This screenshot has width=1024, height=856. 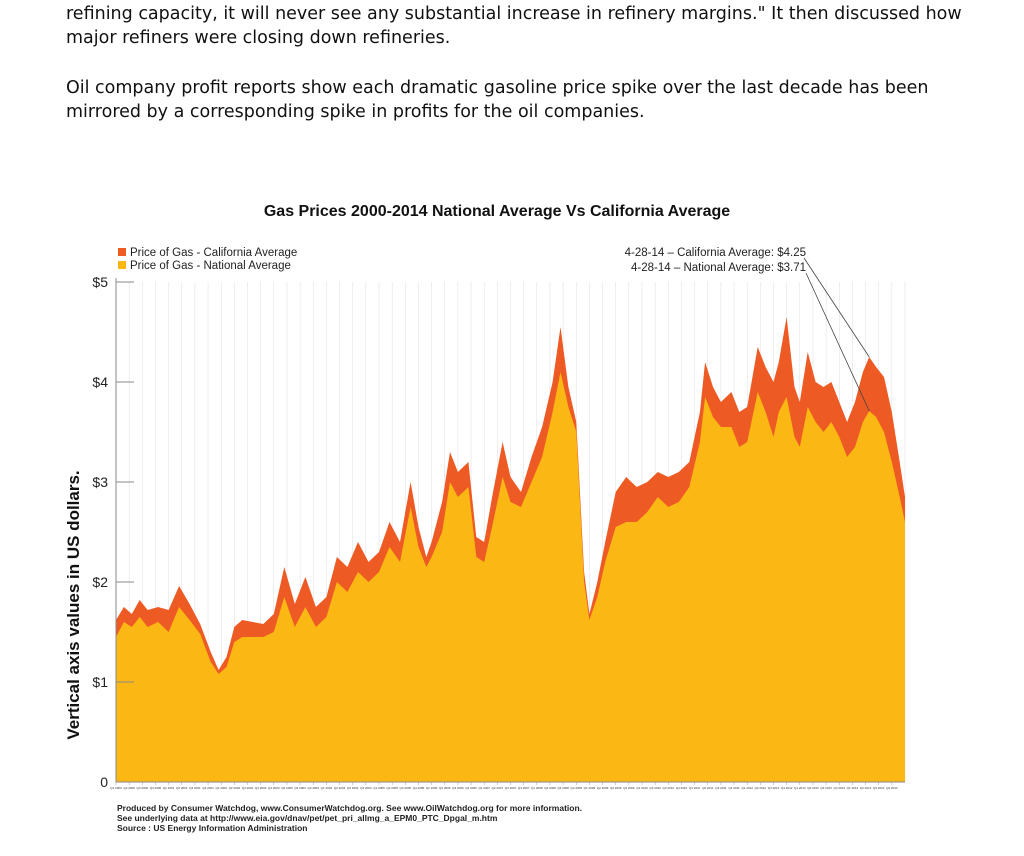 What do you see at coordinates (458, 788) in the screenshot?
I see `x-tick-label: Q3 2006` at bounding box center [458, 788].